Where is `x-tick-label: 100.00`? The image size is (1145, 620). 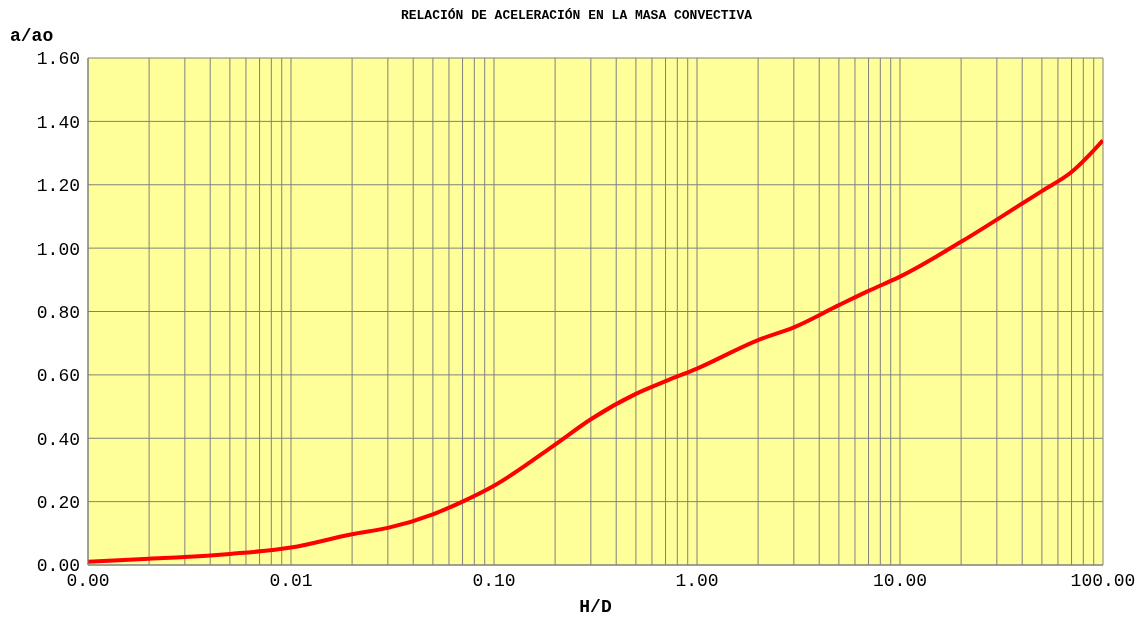 x-tick-label: 100.00 is located at coordinates (1103, 580).